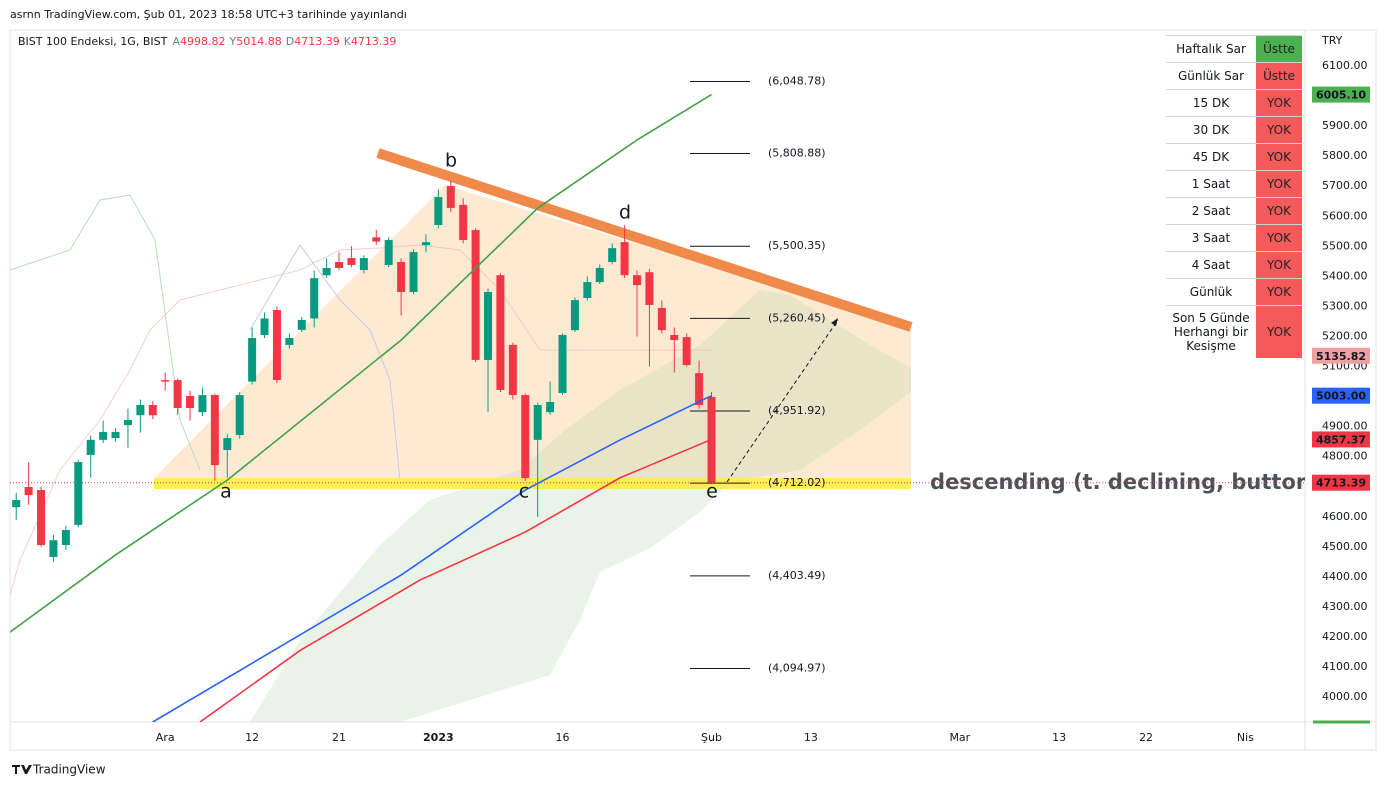  Describe the element at coordinates (1345, 65) in the screenshot. I see `y-tick-label: 6100.00` at that location.